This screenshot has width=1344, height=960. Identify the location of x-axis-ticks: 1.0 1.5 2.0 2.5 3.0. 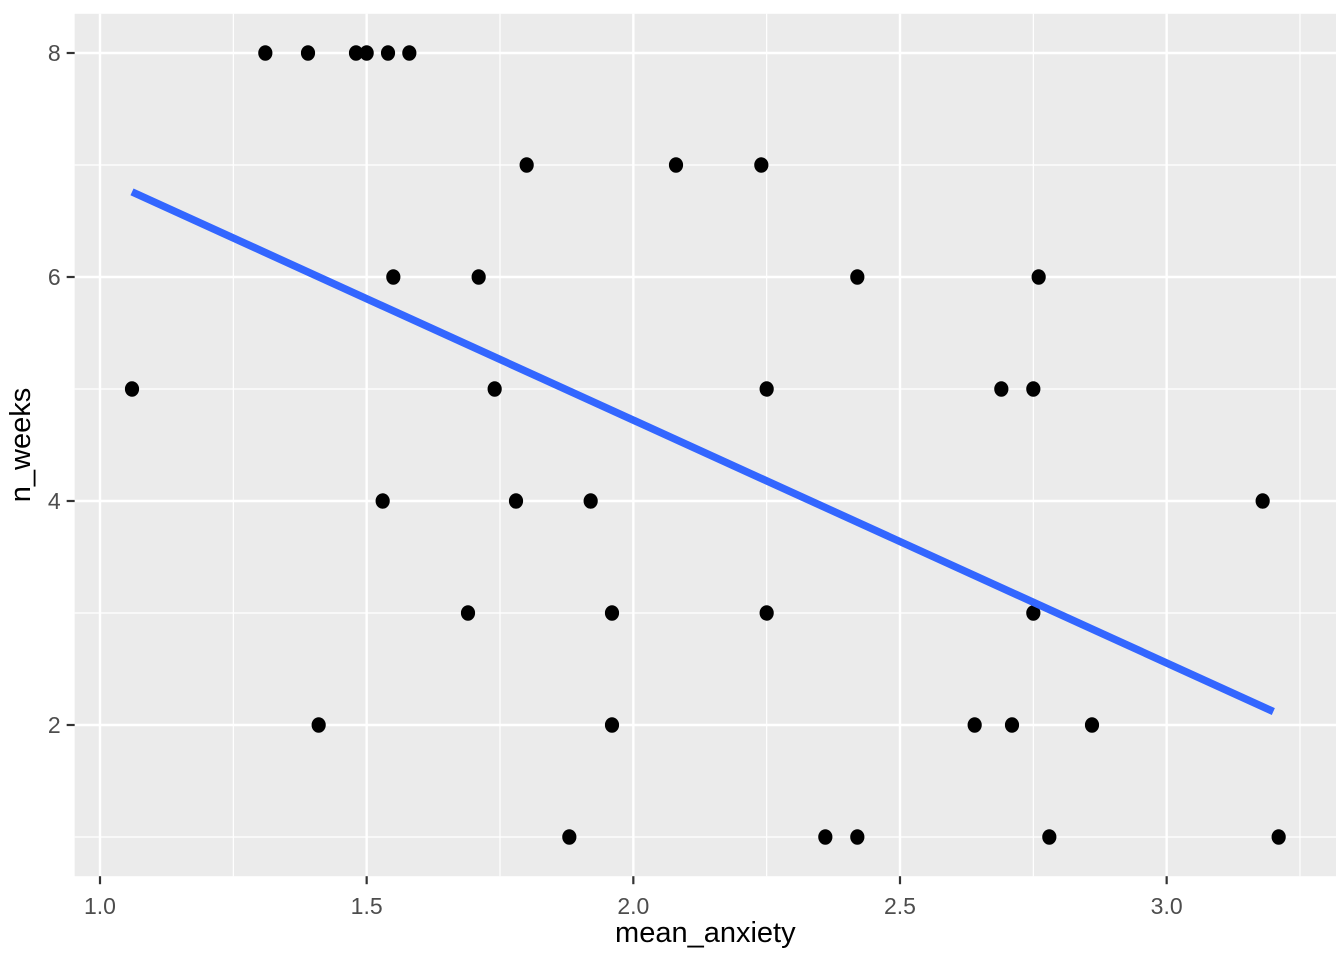
(633, 897).